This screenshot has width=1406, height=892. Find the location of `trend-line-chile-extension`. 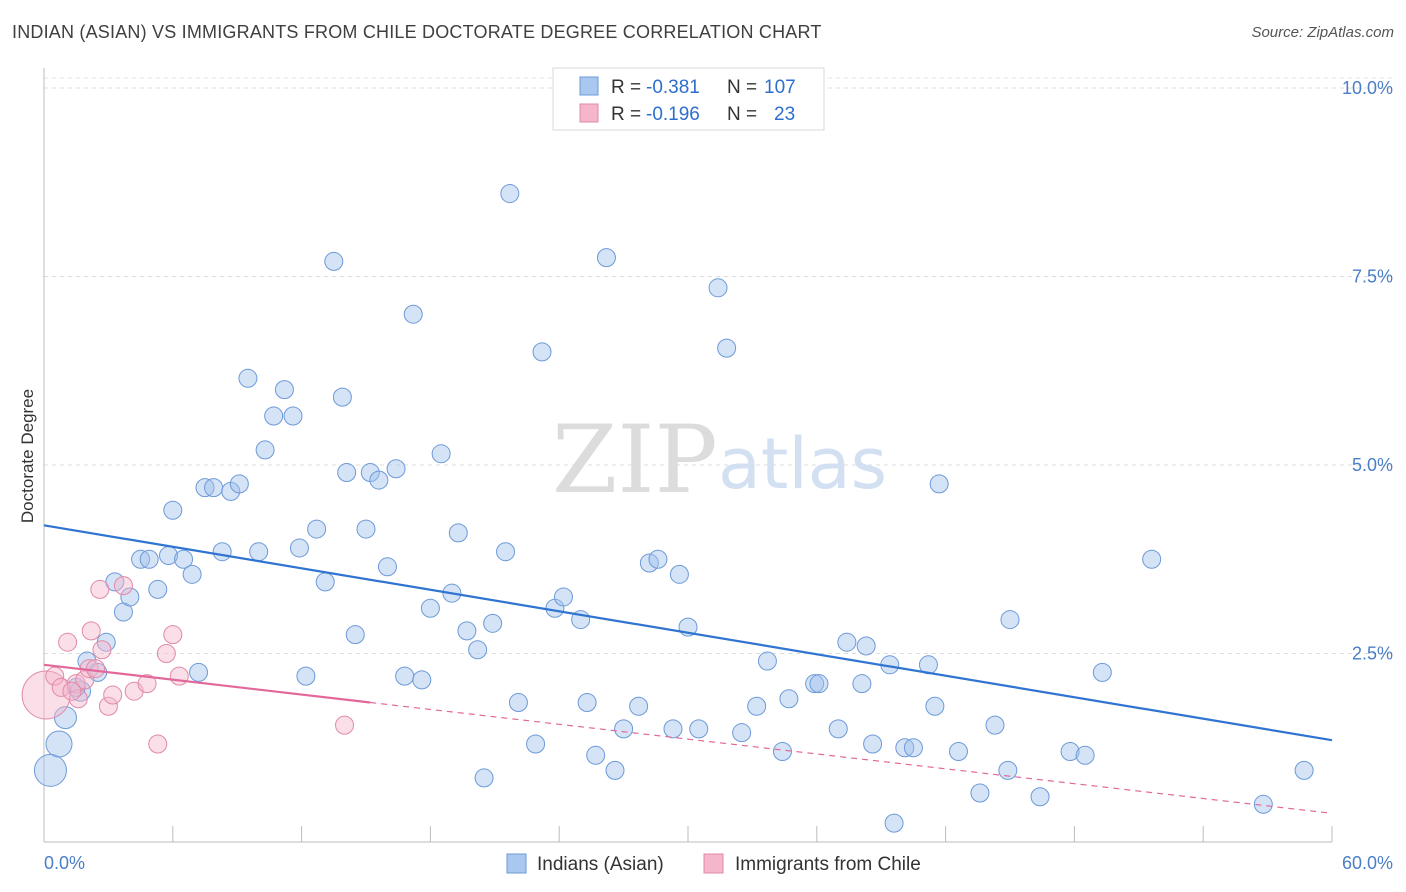

trend-line-chile-extension is located at coordinates (851, 757).